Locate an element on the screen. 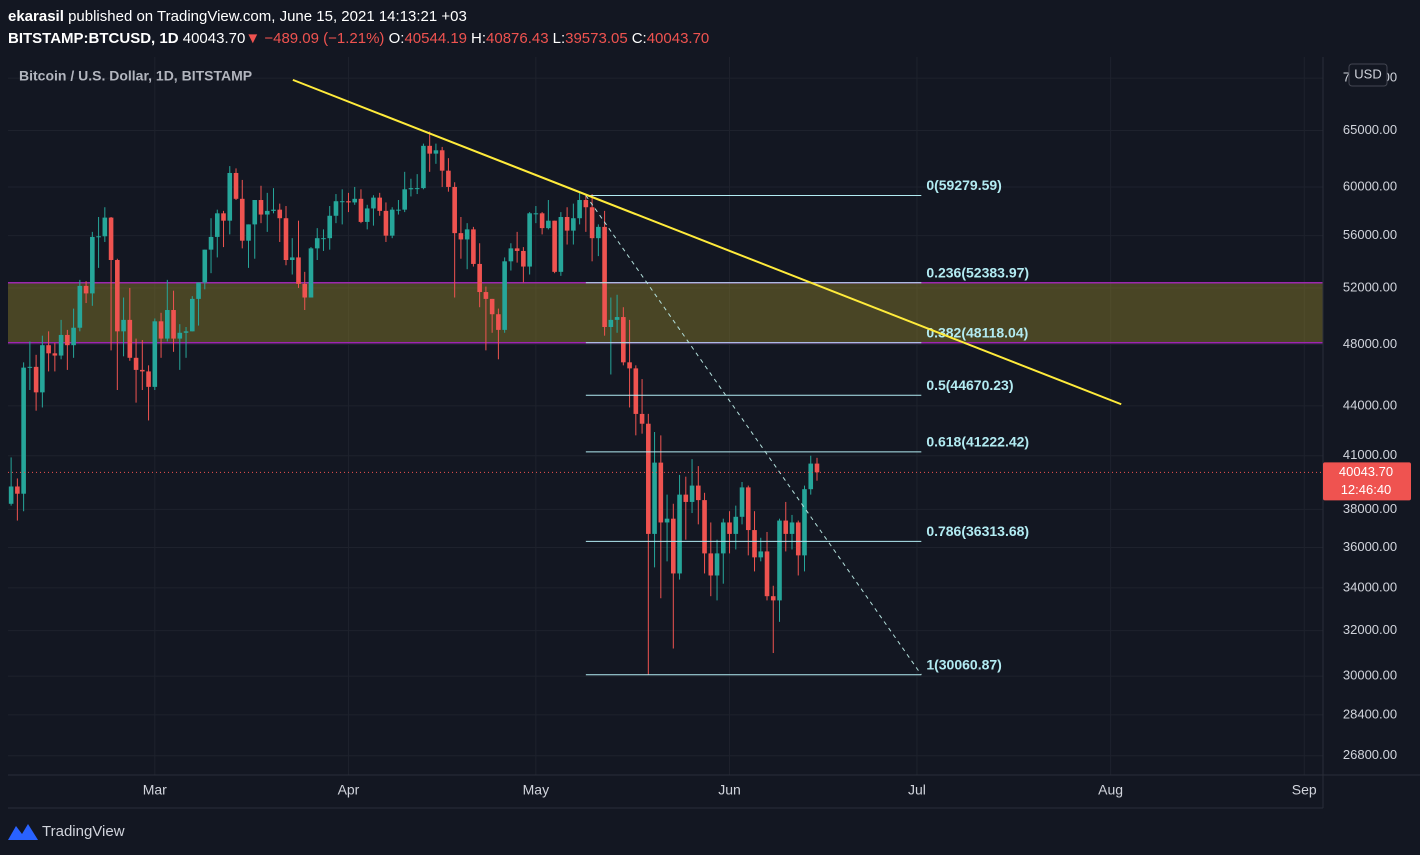  currency-button is located at coordinates (1368, 75).